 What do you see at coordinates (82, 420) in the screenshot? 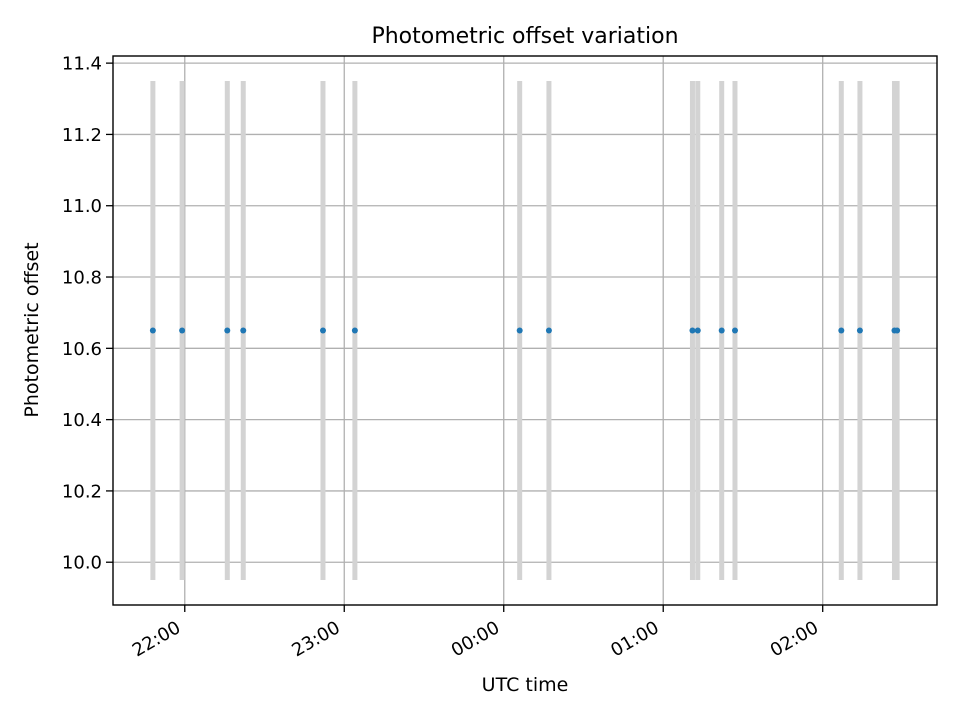
I see `y-tick-label: 10.4` at bounding box center [82, 420].